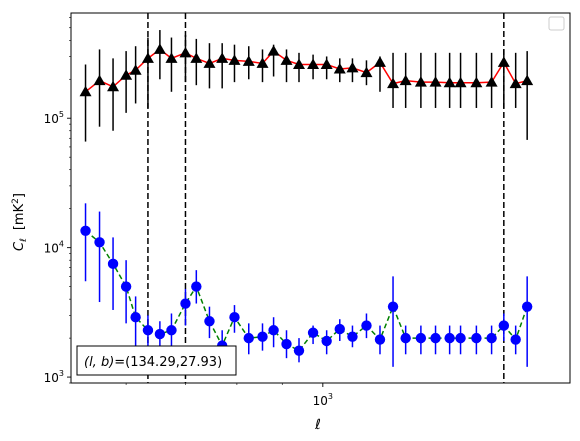 The image size is (580, 441). I want to click on x-tick-label: 103, so click(323, 400).